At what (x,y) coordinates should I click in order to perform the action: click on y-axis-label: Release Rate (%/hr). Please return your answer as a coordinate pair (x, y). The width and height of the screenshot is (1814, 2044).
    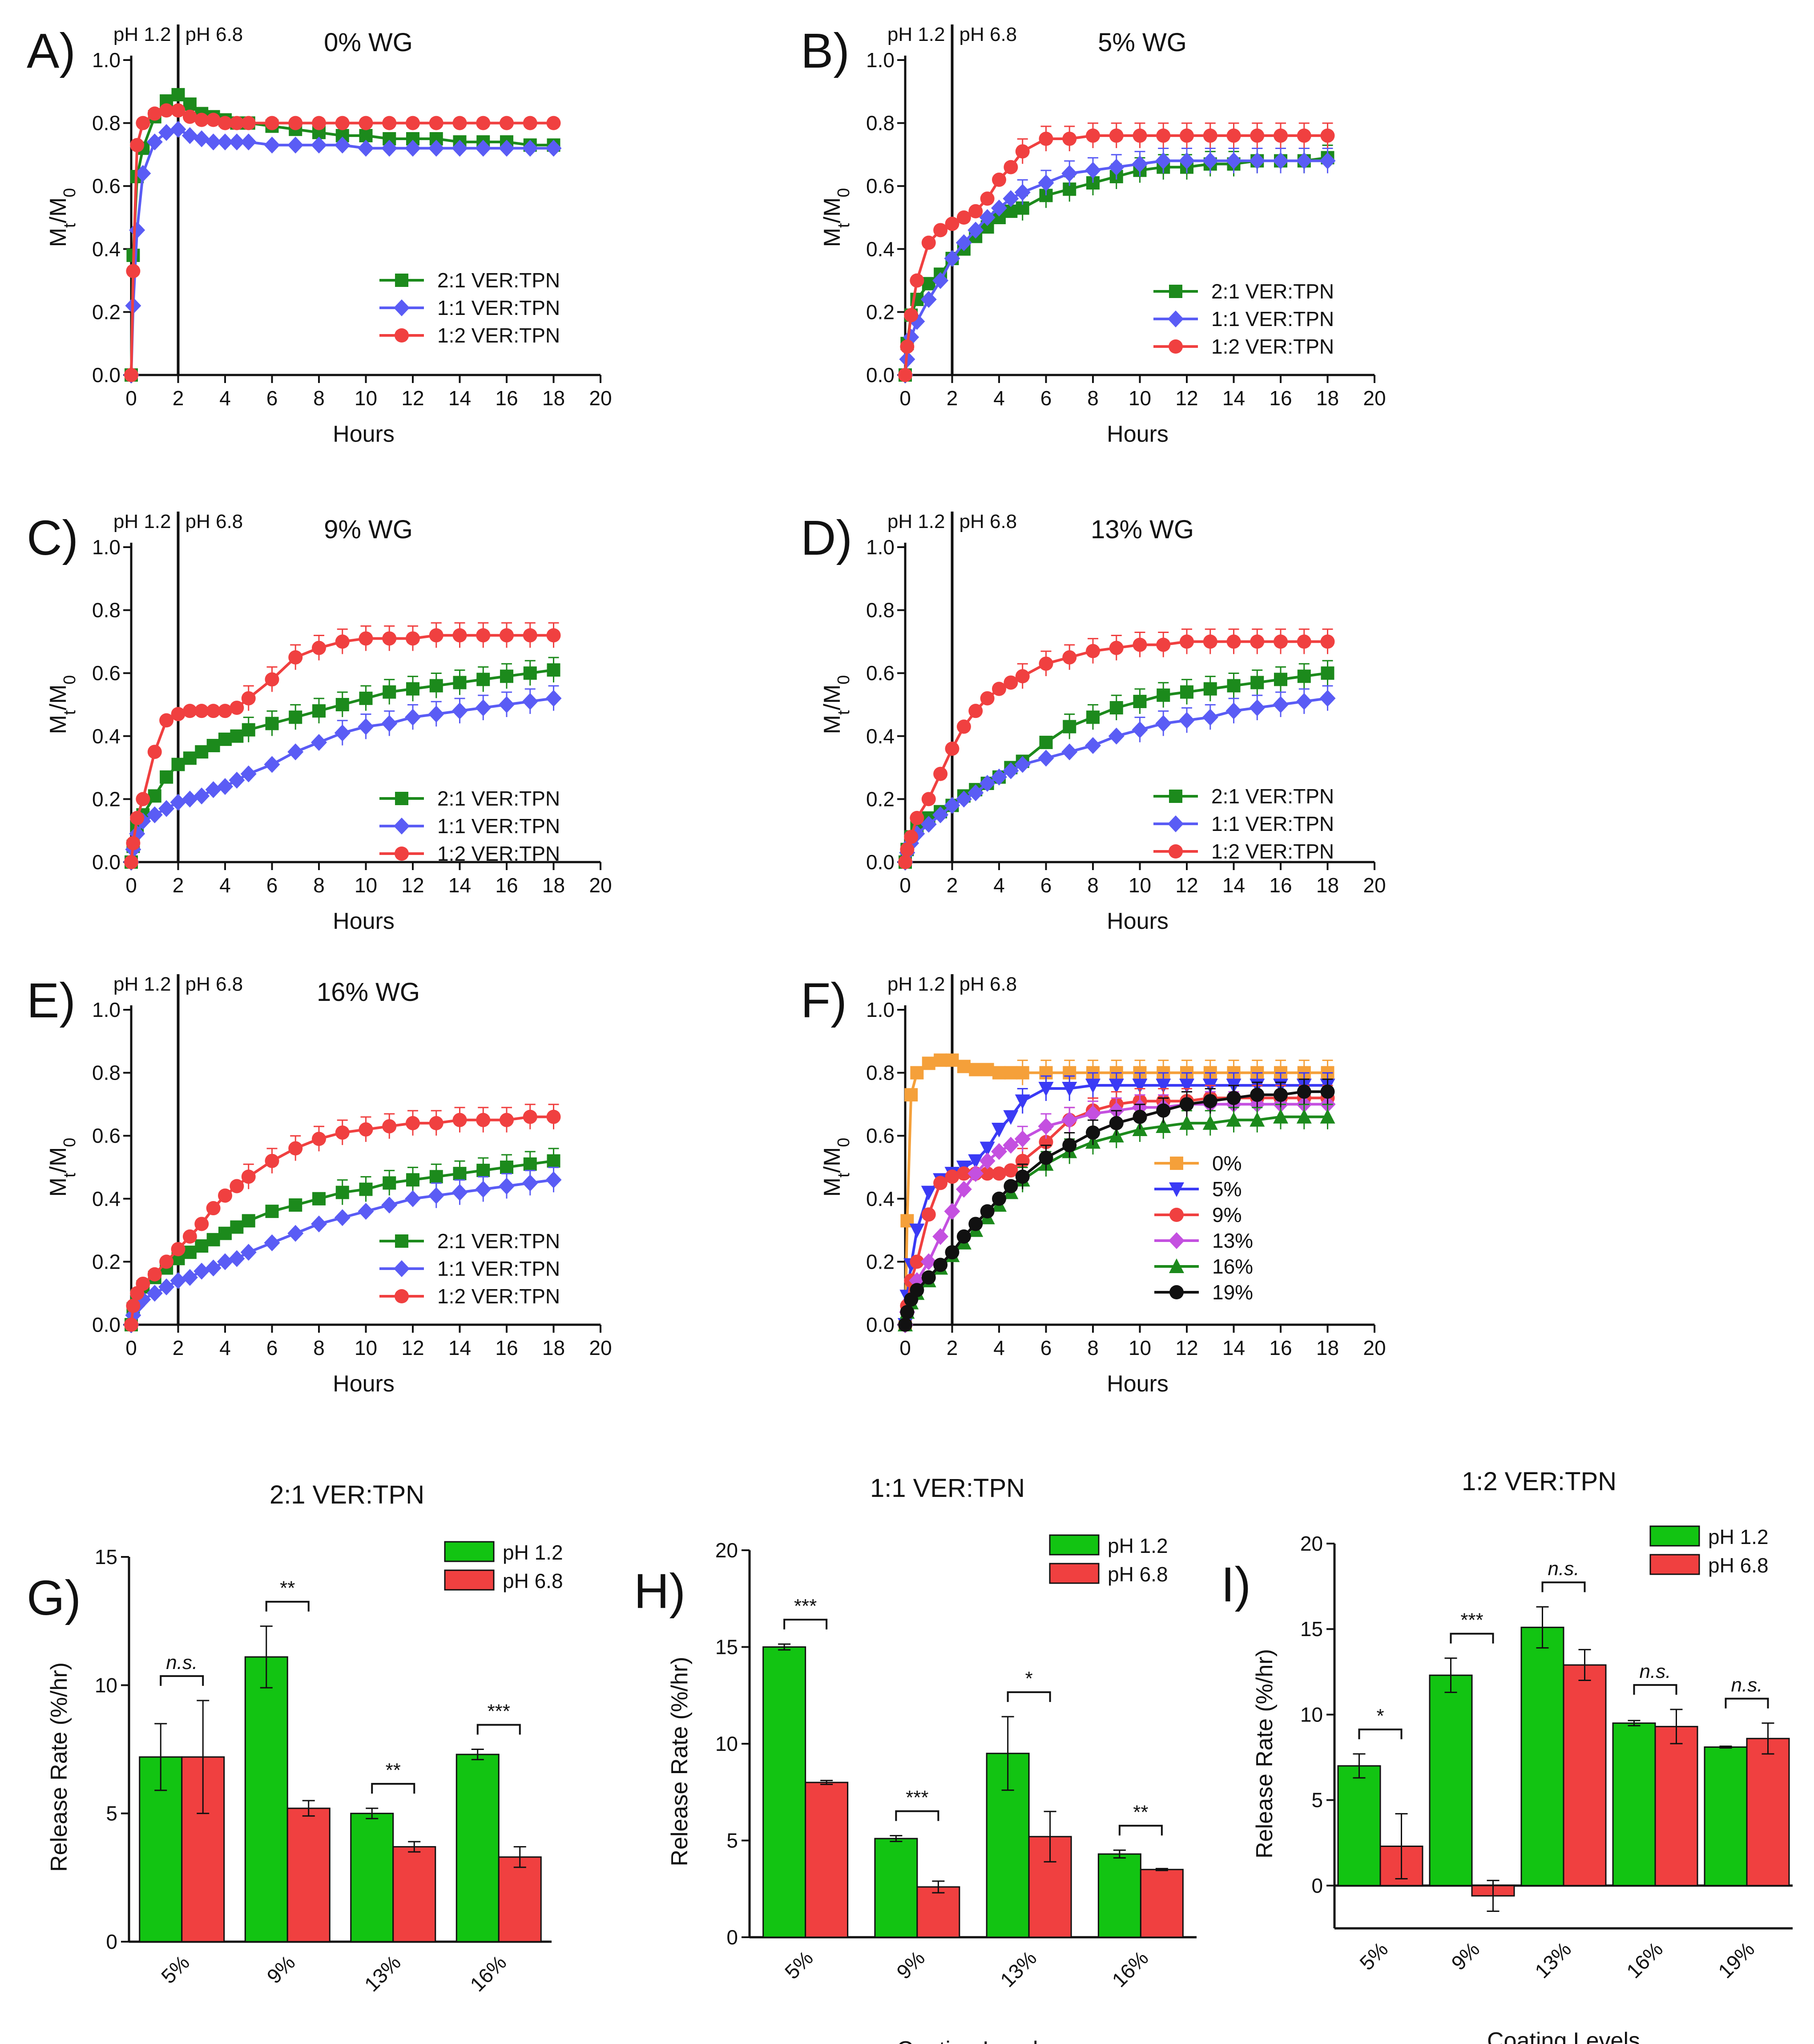
    Looking at the image, I should click on (59, 1767).